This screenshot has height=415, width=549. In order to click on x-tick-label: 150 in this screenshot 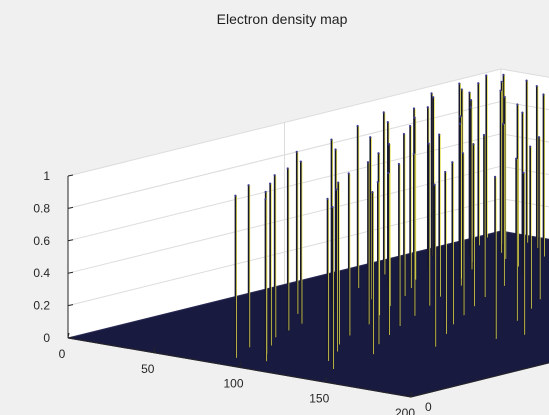, I will do `click(319, 398)`.